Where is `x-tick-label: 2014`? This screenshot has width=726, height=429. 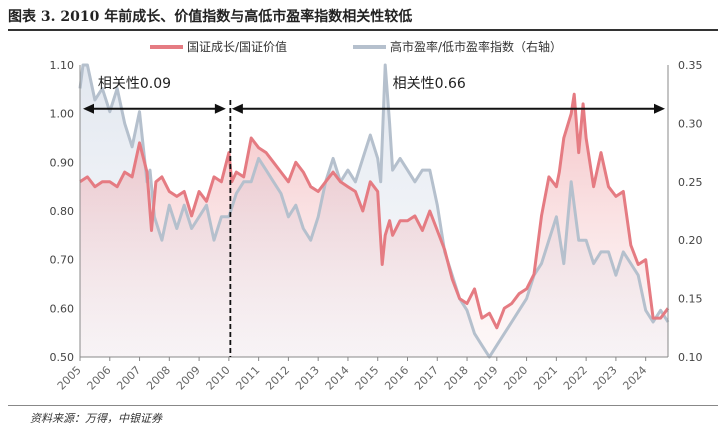 x-tick-label: 2014 is located at coordinates (337, 378).